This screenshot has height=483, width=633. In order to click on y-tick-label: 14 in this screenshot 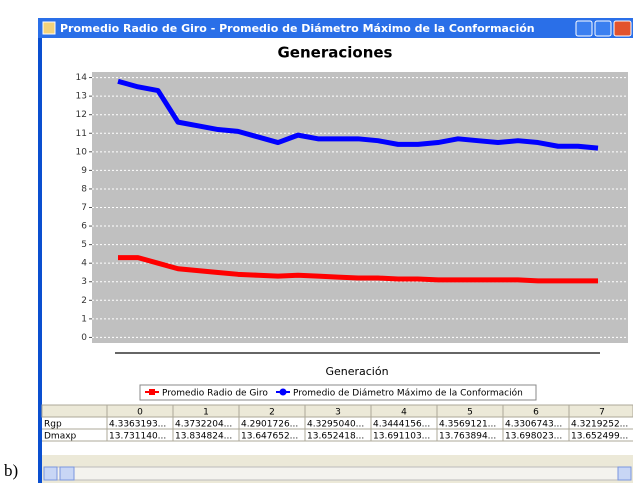, I will do `click(82, 78)`.